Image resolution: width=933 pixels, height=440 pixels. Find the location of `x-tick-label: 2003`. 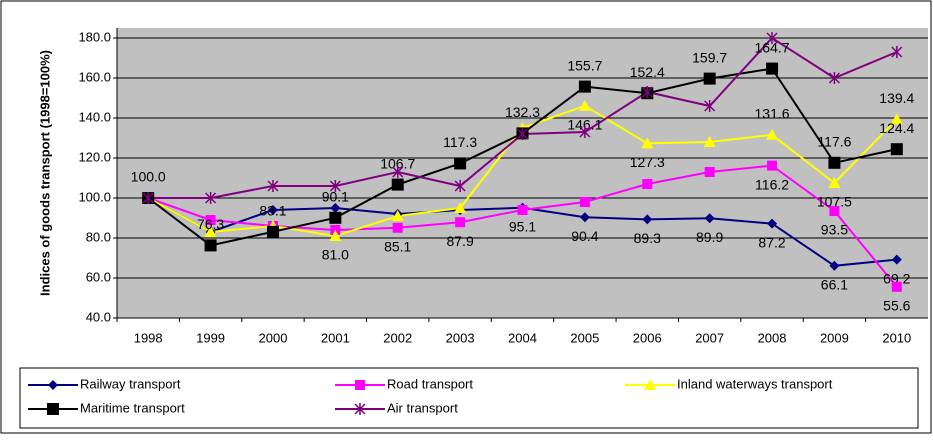

x-tick-label: 2003 is located at coordinates (460, 337).